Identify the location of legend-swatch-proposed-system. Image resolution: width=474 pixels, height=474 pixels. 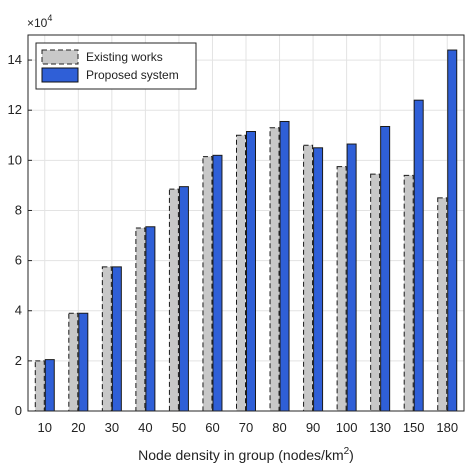
(60, 75).